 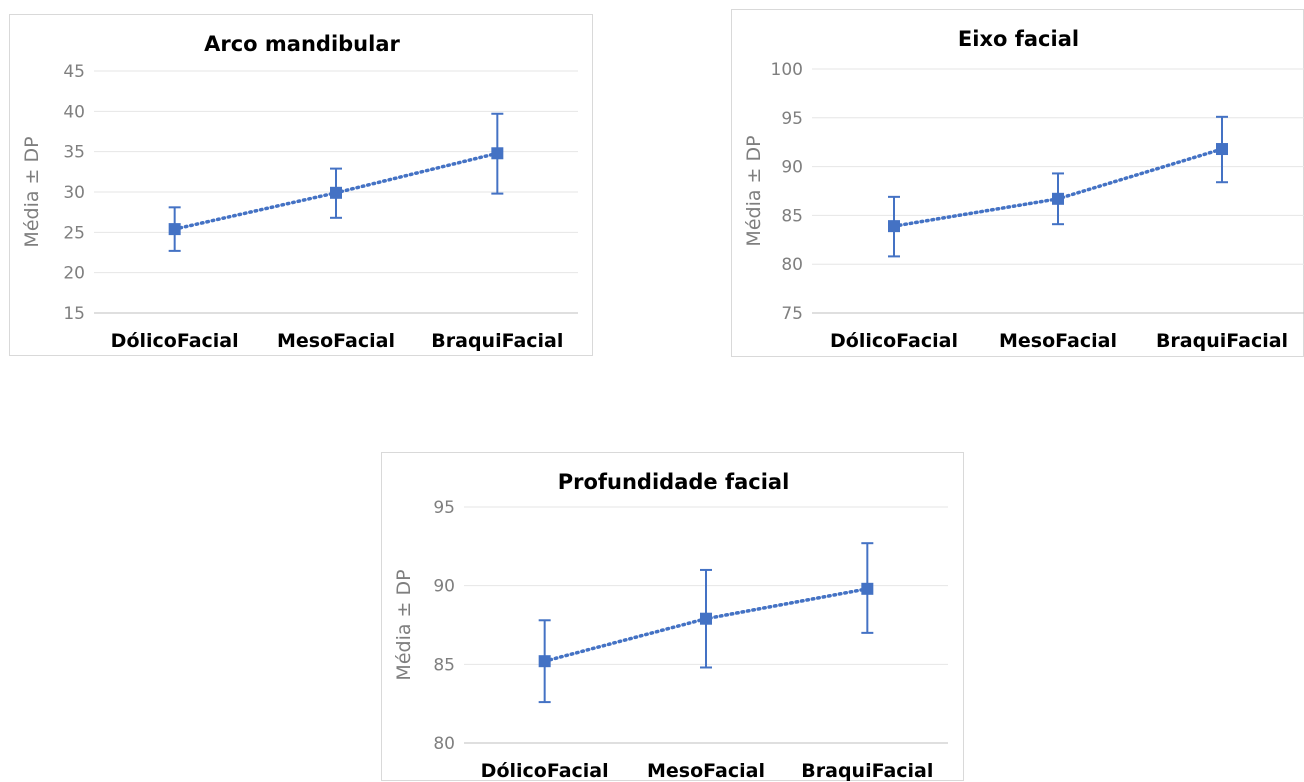 I want to click on y-tick-label: 35, so click(x=74, y=153).